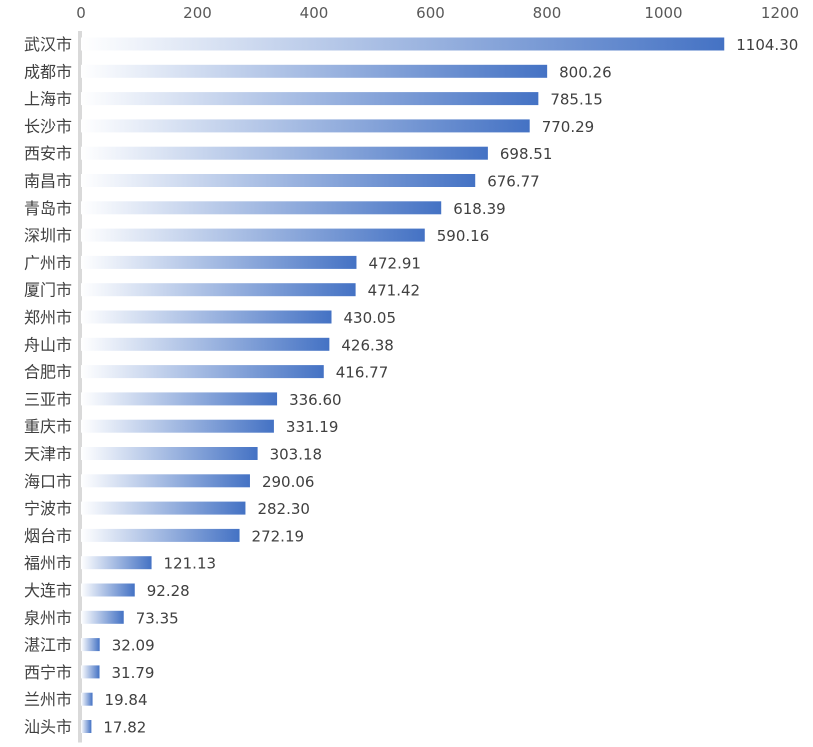  Describe the element at coordinates (133, 646) in the screenshot. I see `value-label: 32.09` at that location.